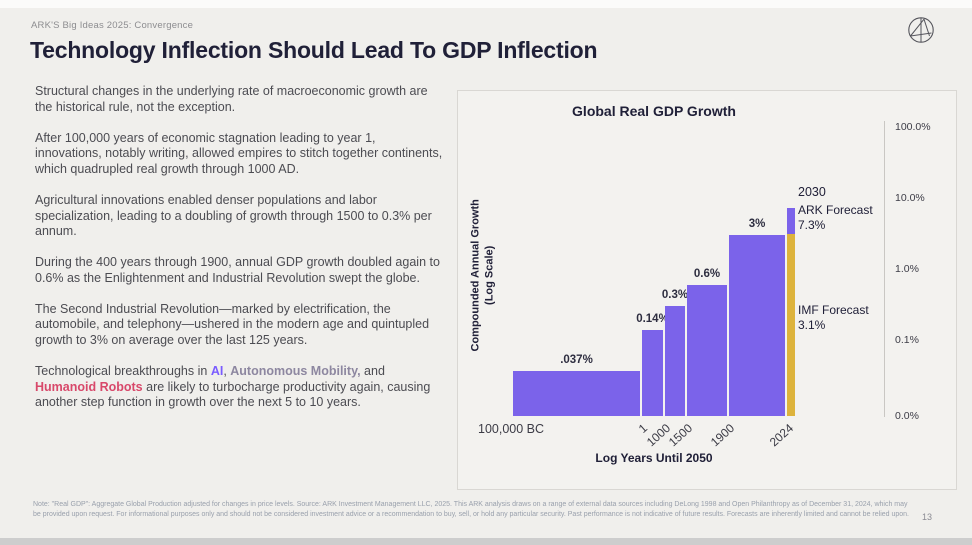  I want to click on bar-value-label: 3%, so click(757, 224).